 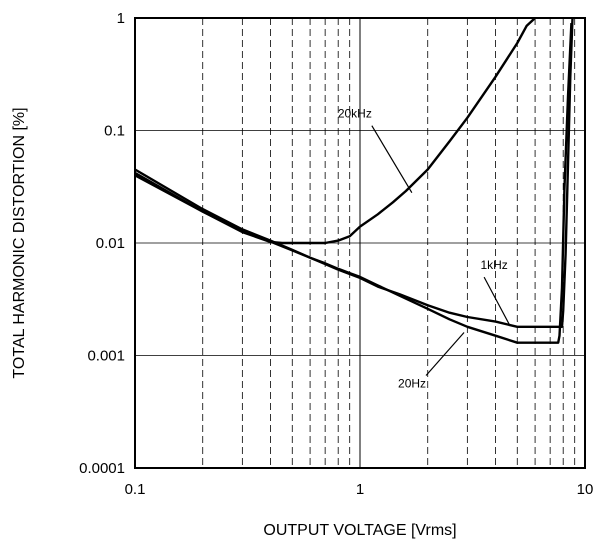 What do you see at coordinates (359, 530) in the screenshot?
I see `x-axis-label: OUTPUT VOLTAGE [Vrms]` at bounding box center [359, 530].